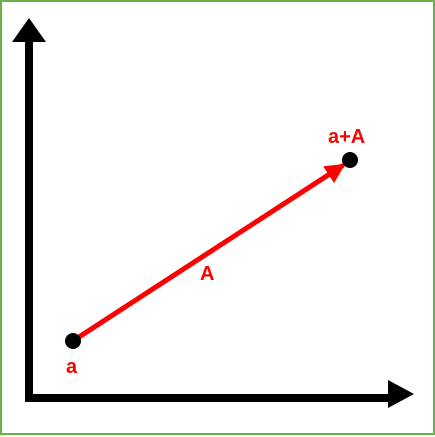  I want to click on y-axis, so click(29, 209).